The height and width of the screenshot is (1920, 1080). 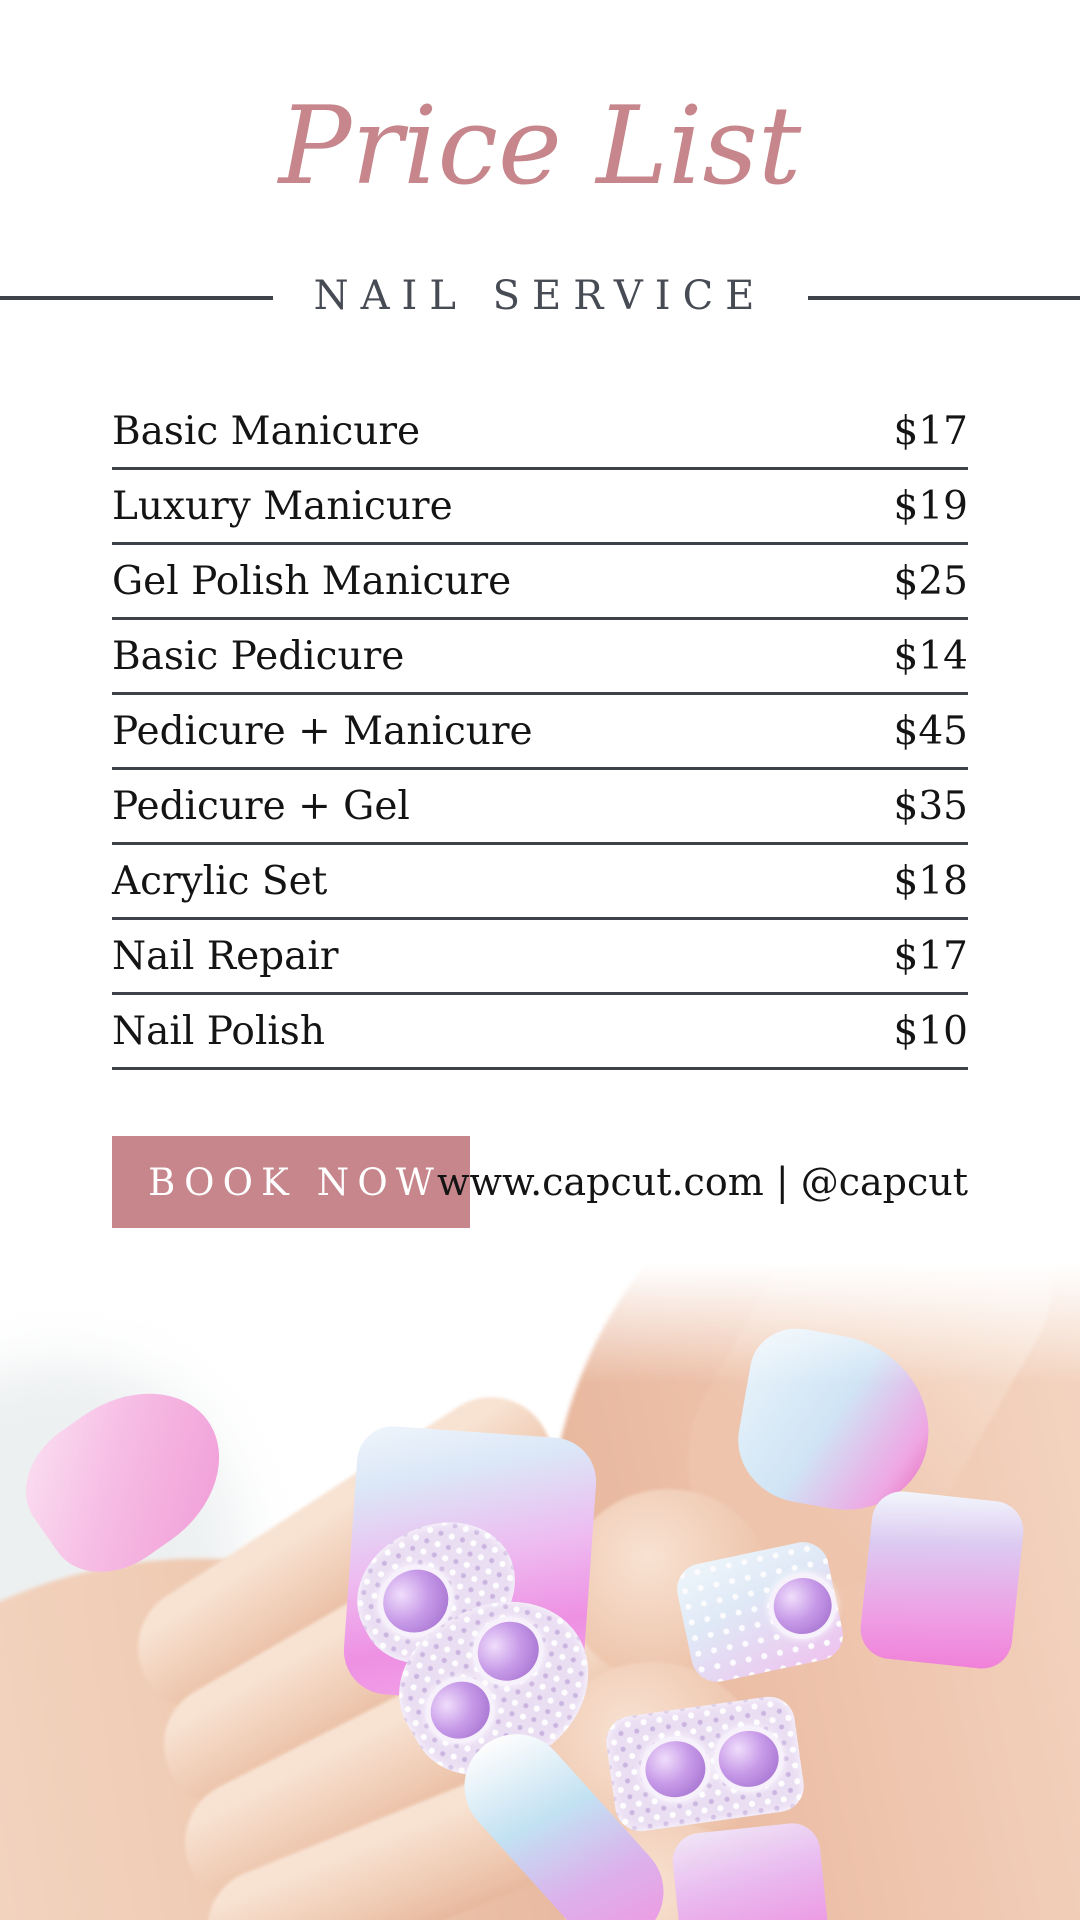 I want to click on price-row: Pedicure + Manicure $45, so click(x=540, y=732).